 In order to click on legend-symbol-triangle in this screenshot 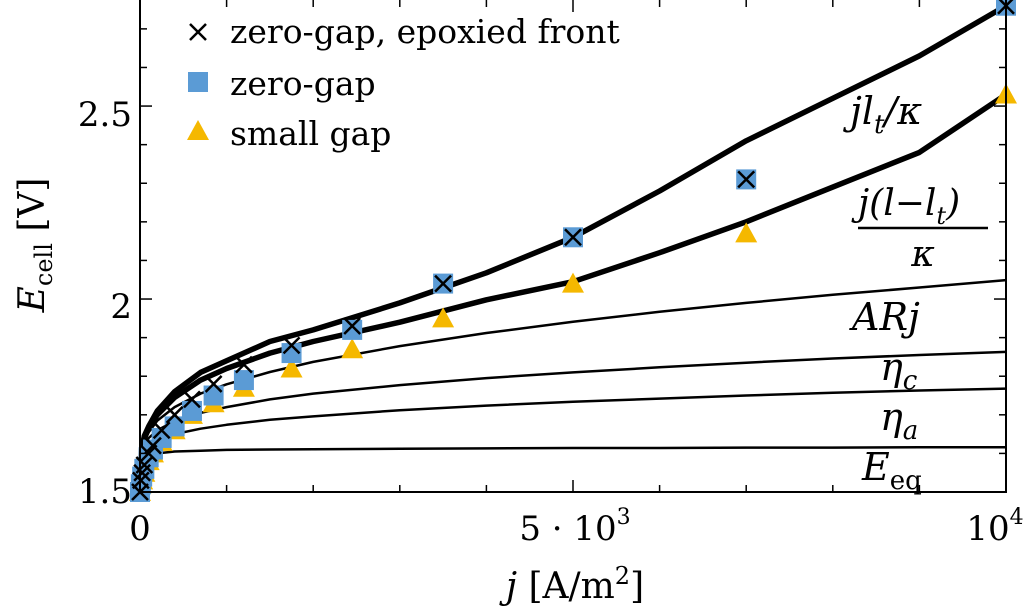, I will do `click(198, 130)`.